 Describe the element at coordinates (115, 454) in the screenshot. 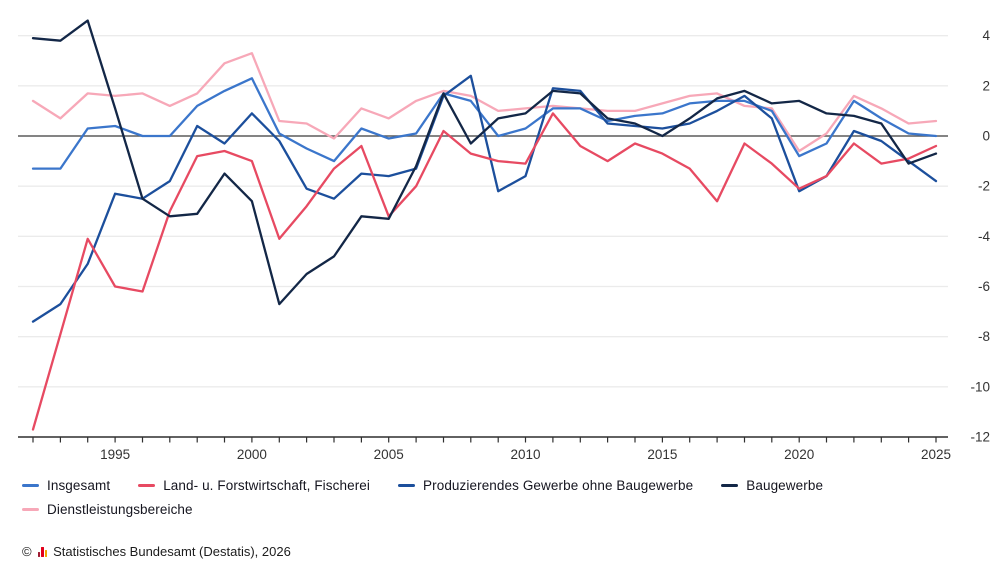

I see `x-tick-label: 1995` at that location.